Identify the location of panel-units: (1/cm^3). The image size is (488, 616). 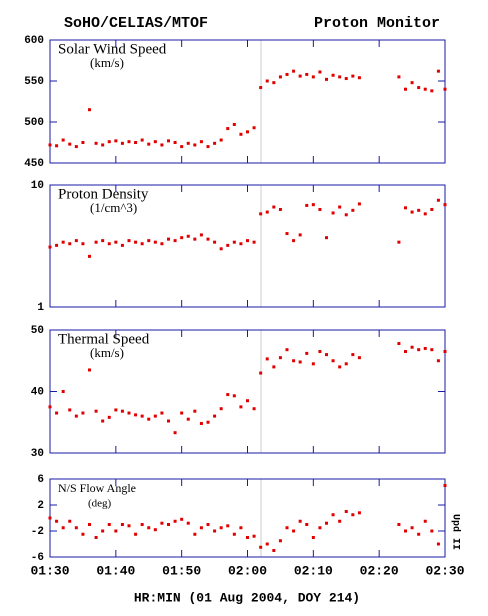
(113, 207).